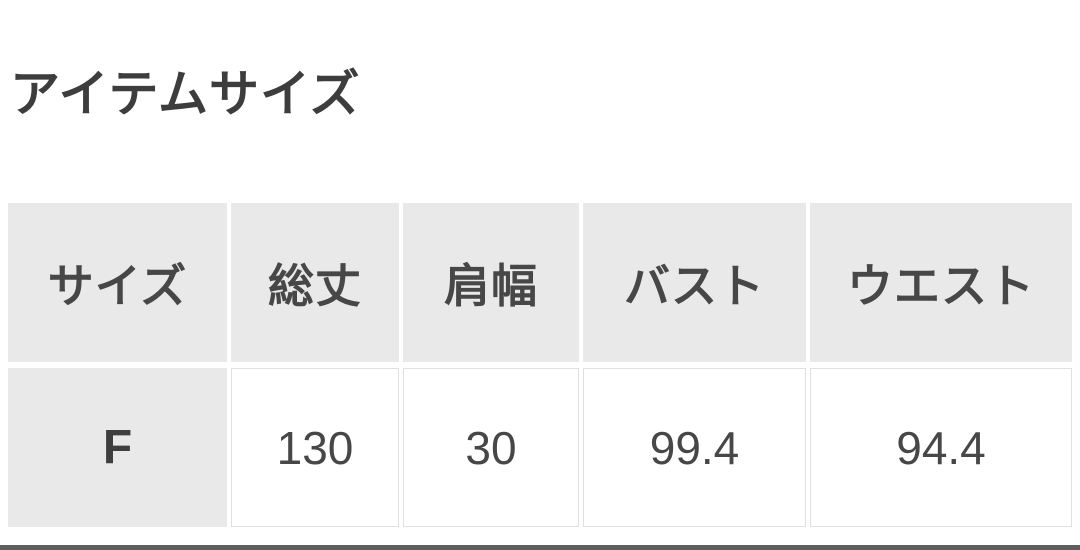 Image resolution: width=1080 pixels, height=550 pixels. What do you see at coordinates (540, 547) in the screenshot?
I see `next-section-divider` at bounding box center [540, 547].